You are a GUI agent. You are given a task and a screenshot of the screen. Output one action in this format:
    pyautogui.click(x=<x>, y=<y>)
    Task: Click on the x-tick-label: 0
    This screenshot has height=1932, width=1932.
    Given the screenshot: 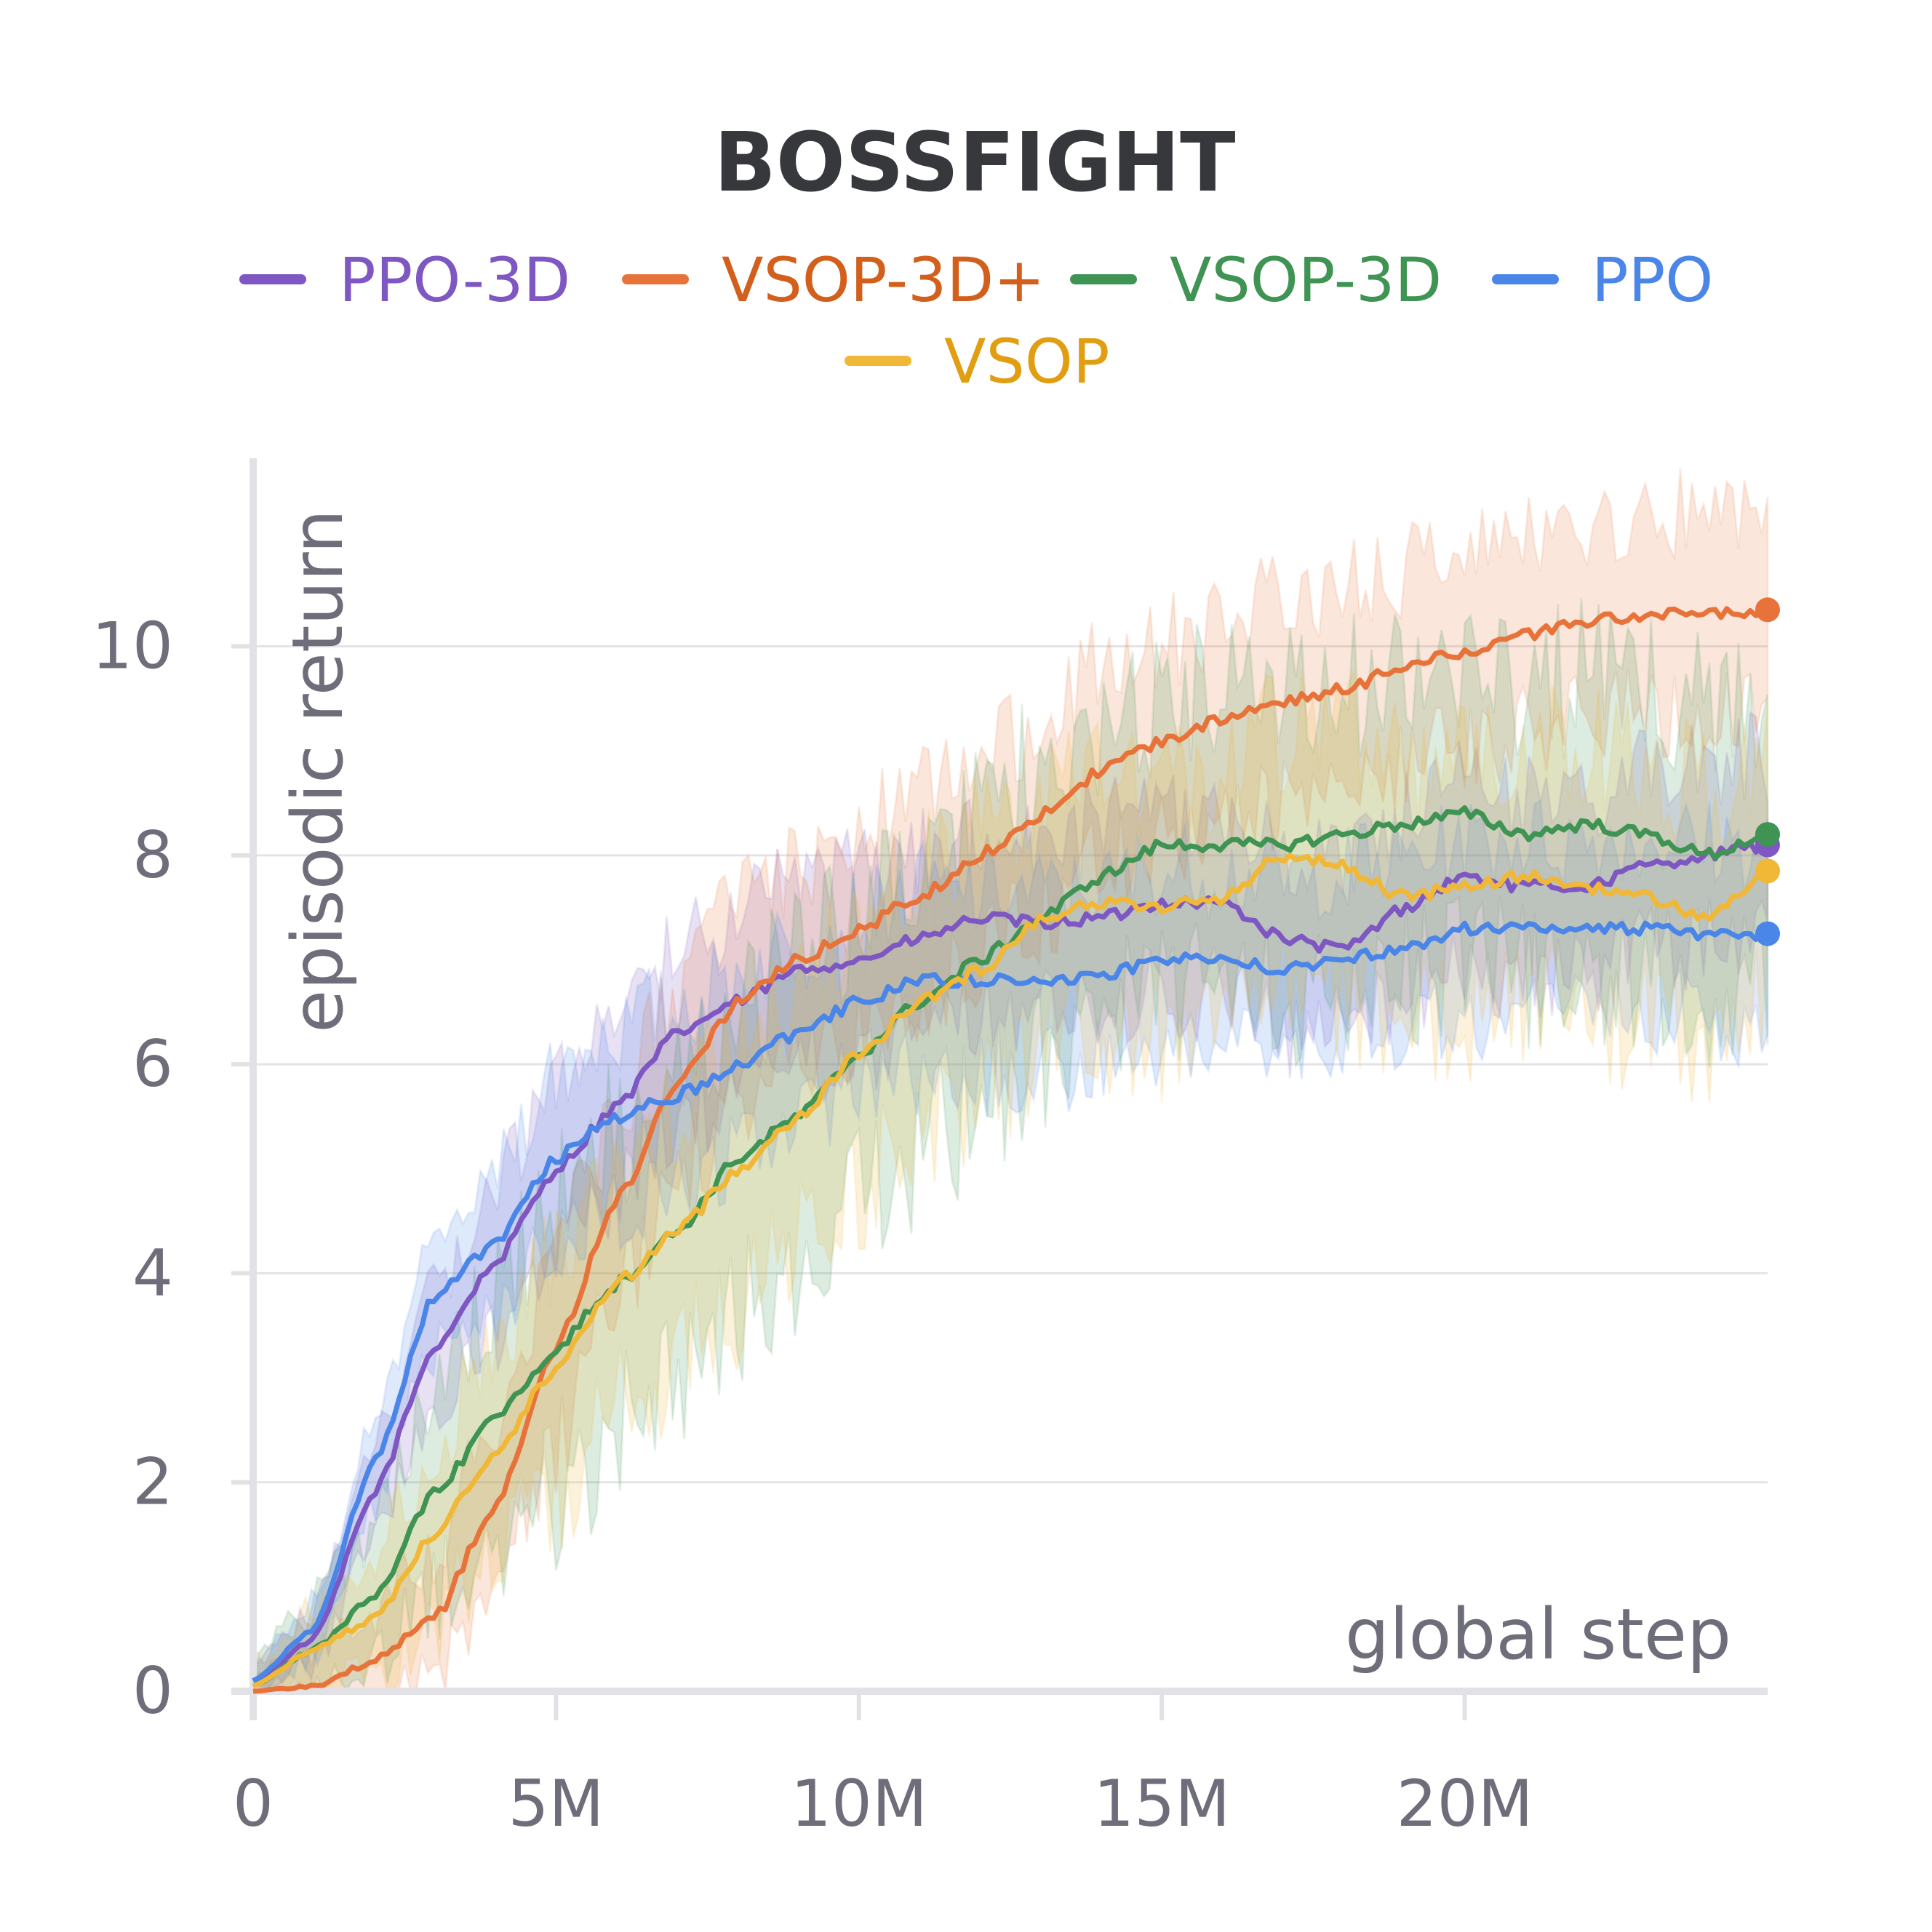 What is the action you would take?
    pyautogui.click(x=254, y=1804)
    